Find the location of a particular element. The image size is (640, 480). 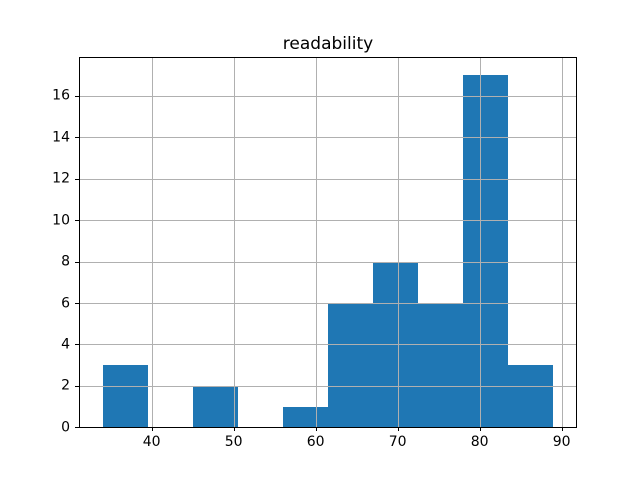

y-tick-label: 6 is located at coordinates (65, 303).